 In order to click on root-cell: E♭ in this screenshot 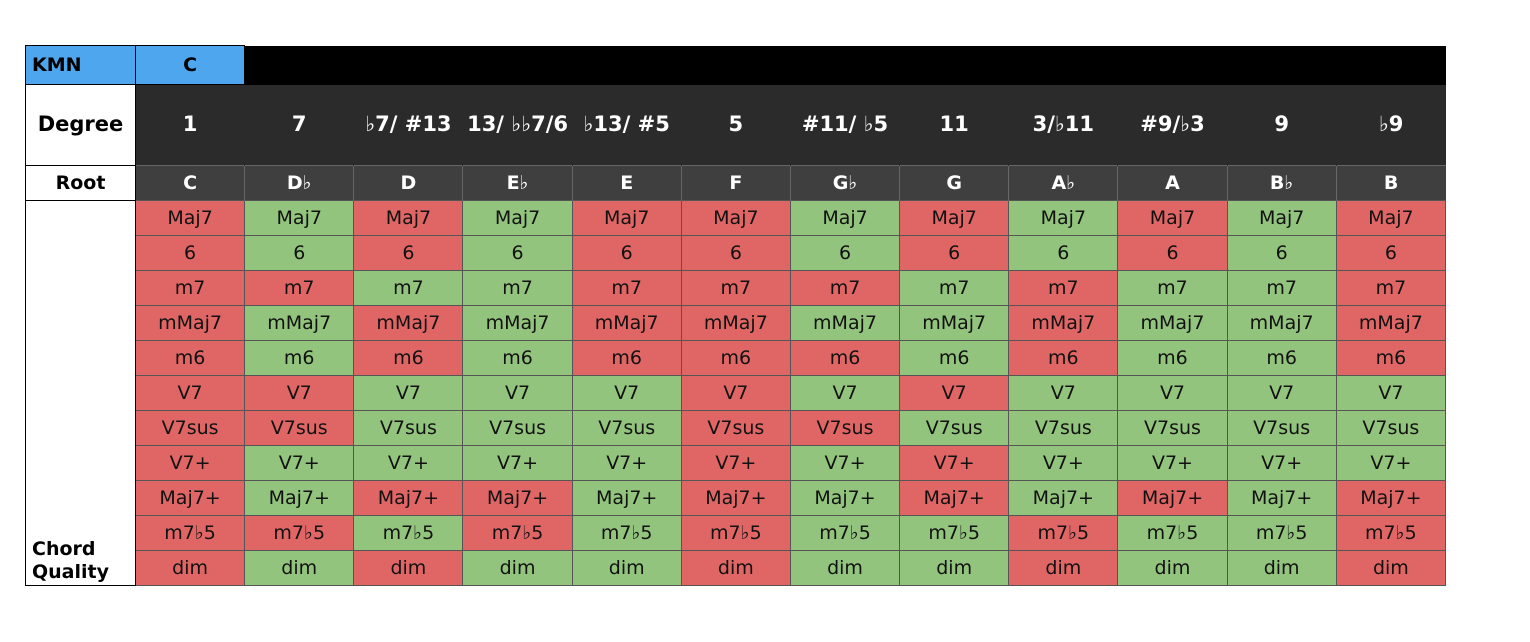, I will do `click(517, 183)`.